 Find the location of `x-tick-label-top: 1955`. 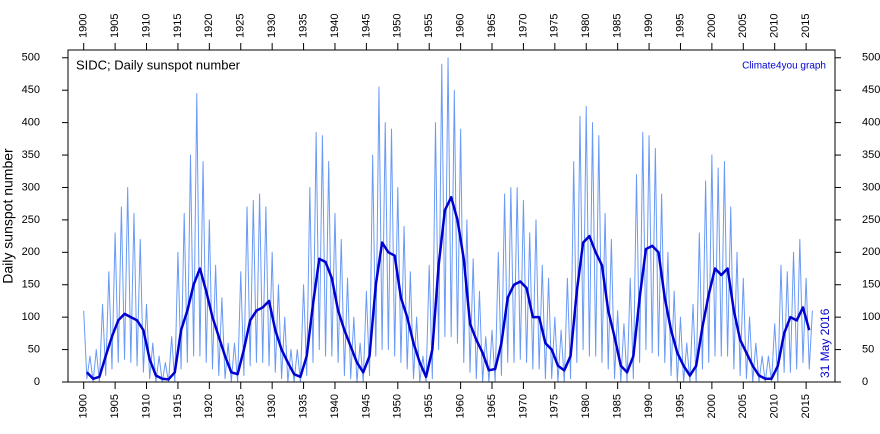

x-tick-label-top: 1955 is located at coordinates (429, 26).